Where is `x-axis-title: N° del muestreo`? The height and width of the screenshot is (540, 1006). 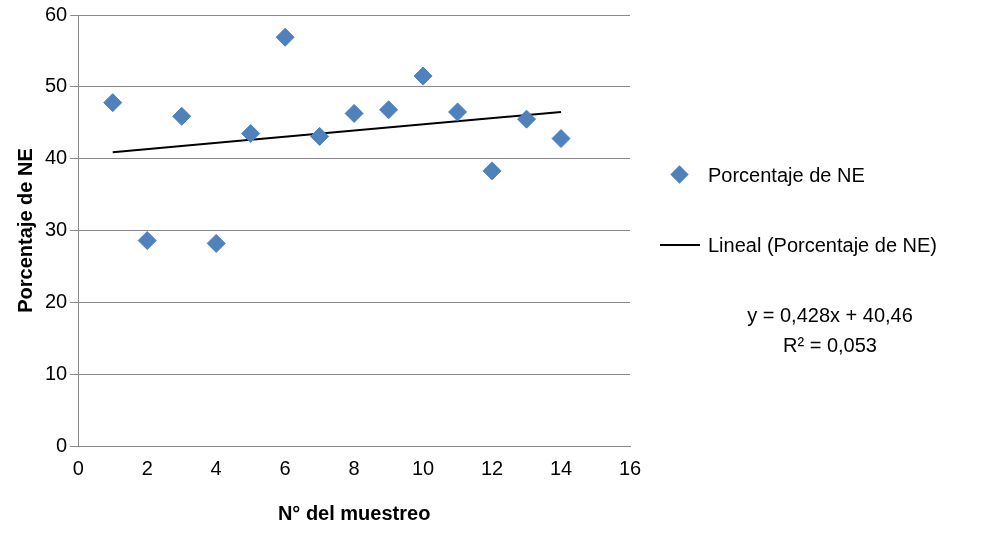 x-axis-title: N° del muestreo is located at coordinates (354, 512).